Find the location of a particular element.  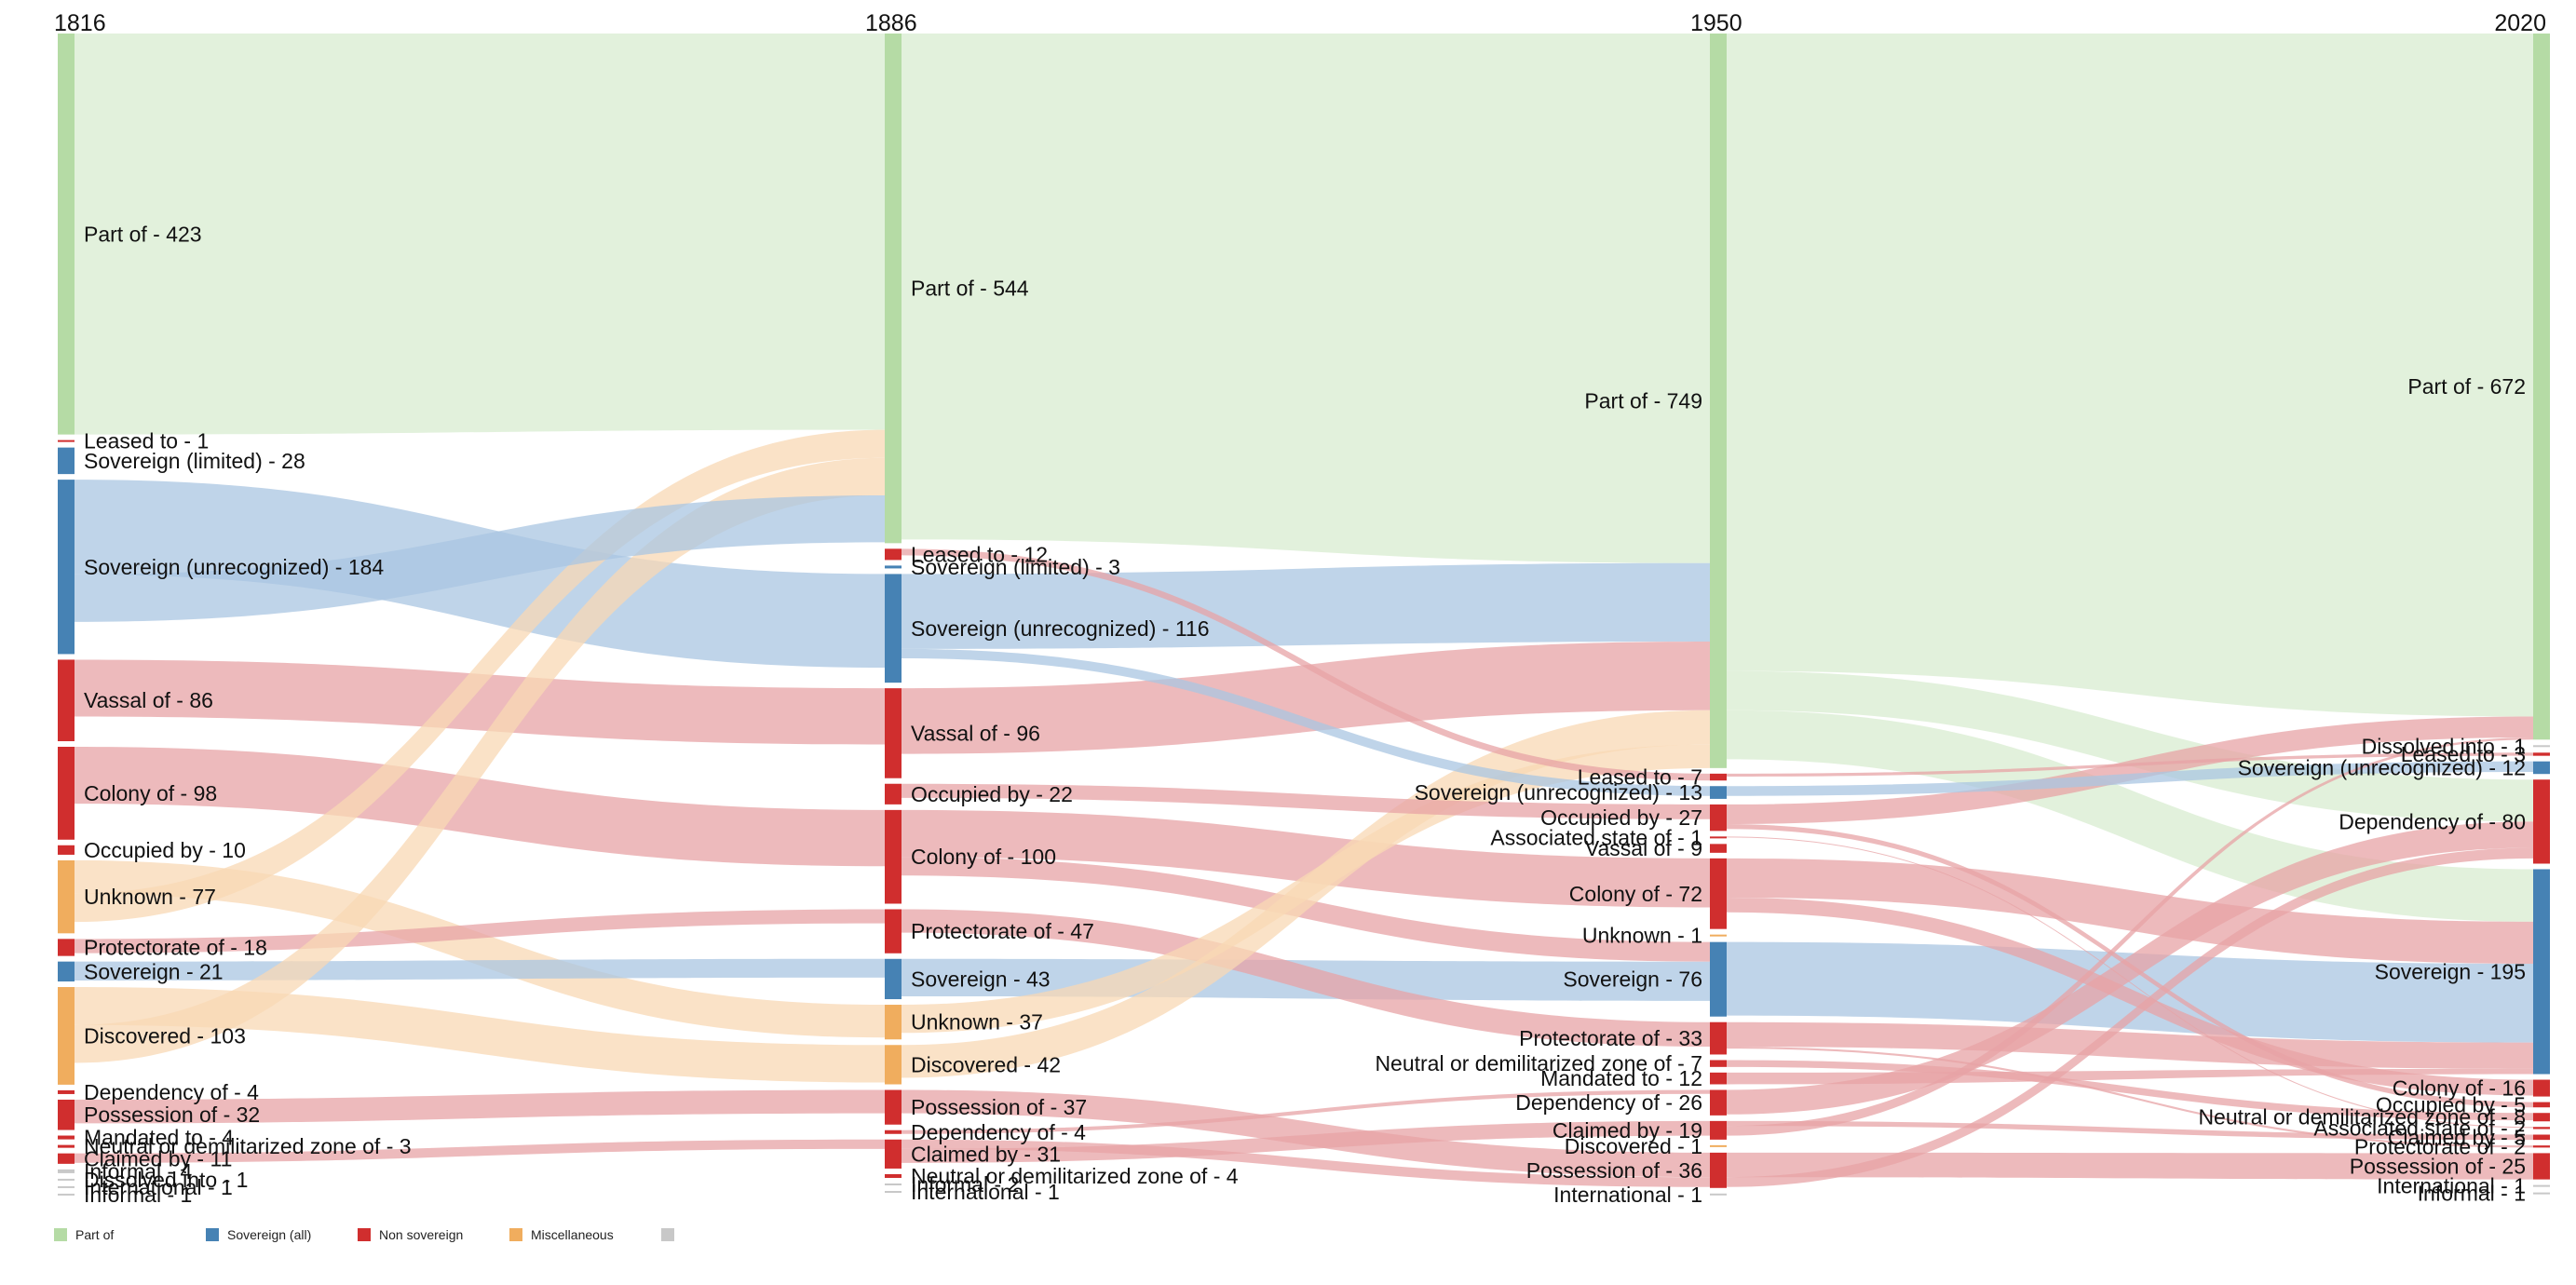

legend-item-other is located at coordinates (737, 1234).